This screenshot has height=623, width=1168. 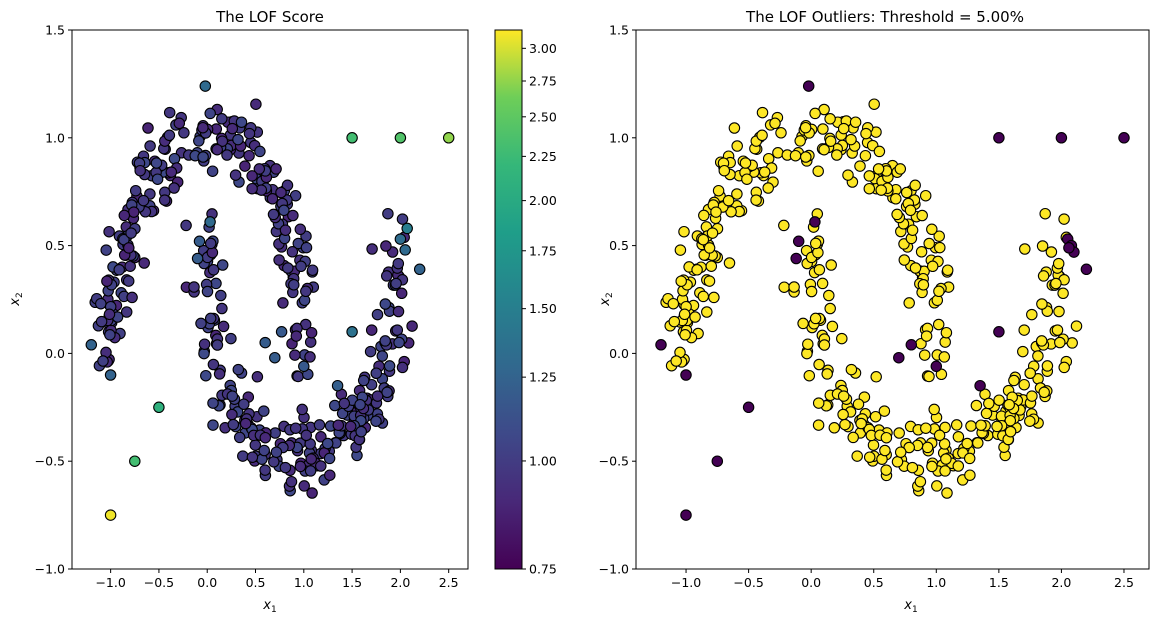 What do you see at coordinates (748, 582) in the screenshot?
I see `x-tick-label: −0.5` at bounding box center [748, 582].